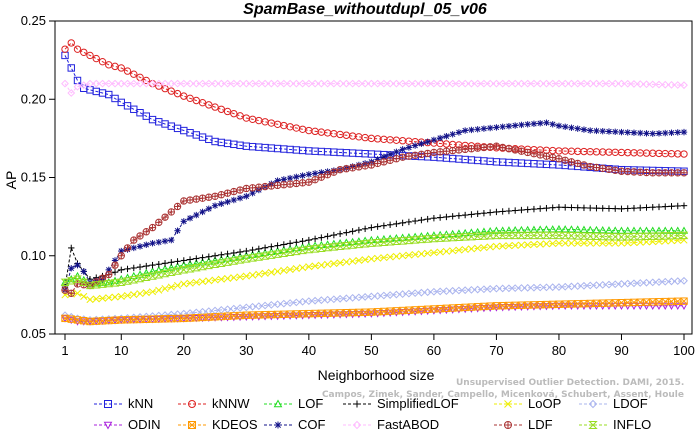 This screenshot has height=434, width=698. What do you see at coordinates (540, 424) in the screenshot?
I see `legend-label: LDF` at bounding box center [540, 424].